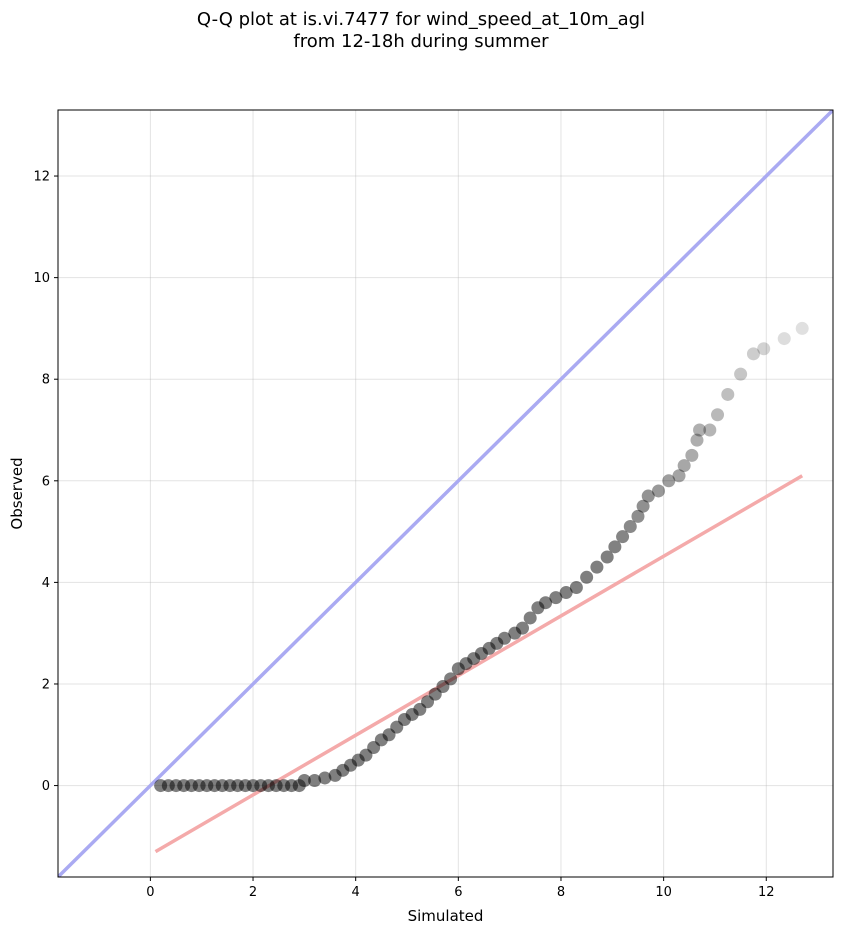  What do you see at coordinates (46, 380) in the screenshot?
I see `y-tick-label: 8` at bounding box center [46, 380].